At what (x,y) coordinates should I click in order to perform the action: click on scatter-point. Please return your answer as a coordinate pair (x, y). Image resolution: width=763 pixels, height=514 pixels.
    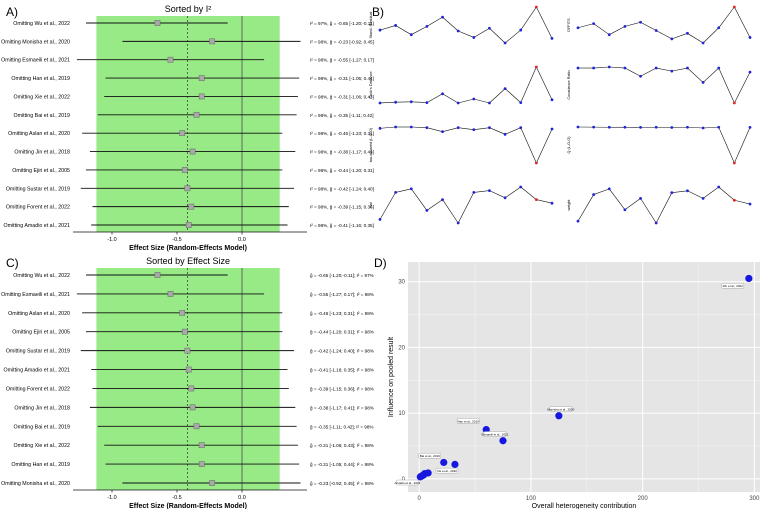
    Looking at the image, I should click on (422, 475).